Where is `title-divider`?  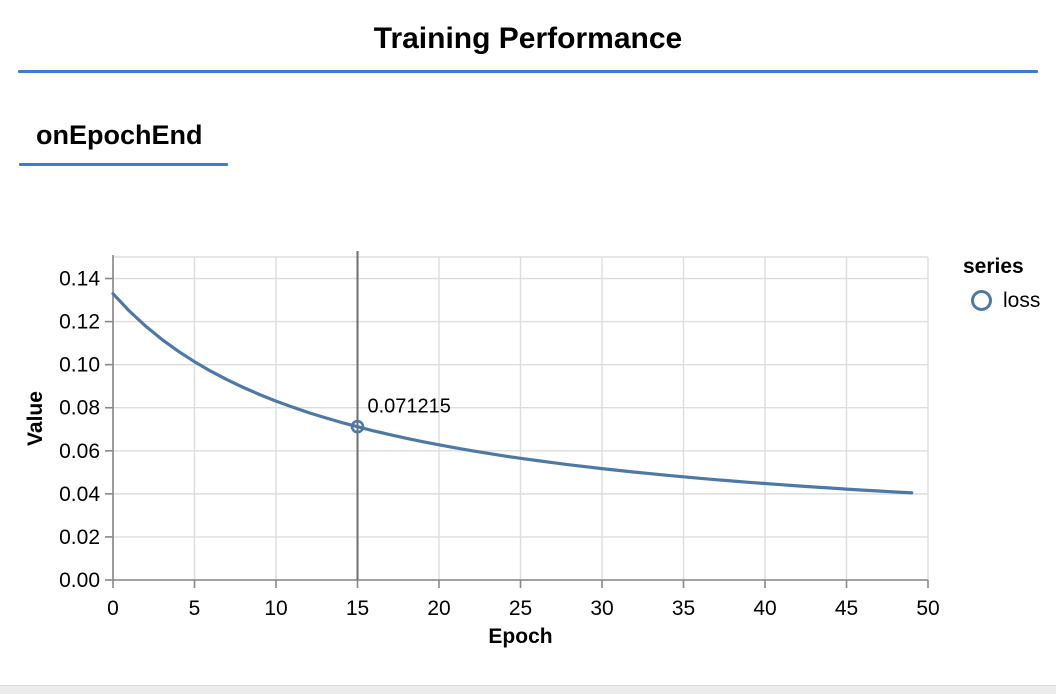
title-divider is located at coordinates (528, 71).